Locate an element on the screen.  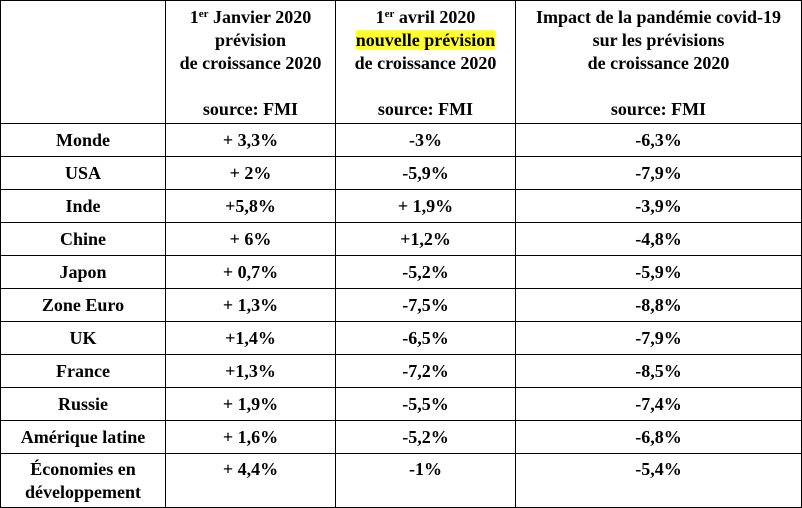
header-january-source: source: FMI is located at coordinates (250, 109).